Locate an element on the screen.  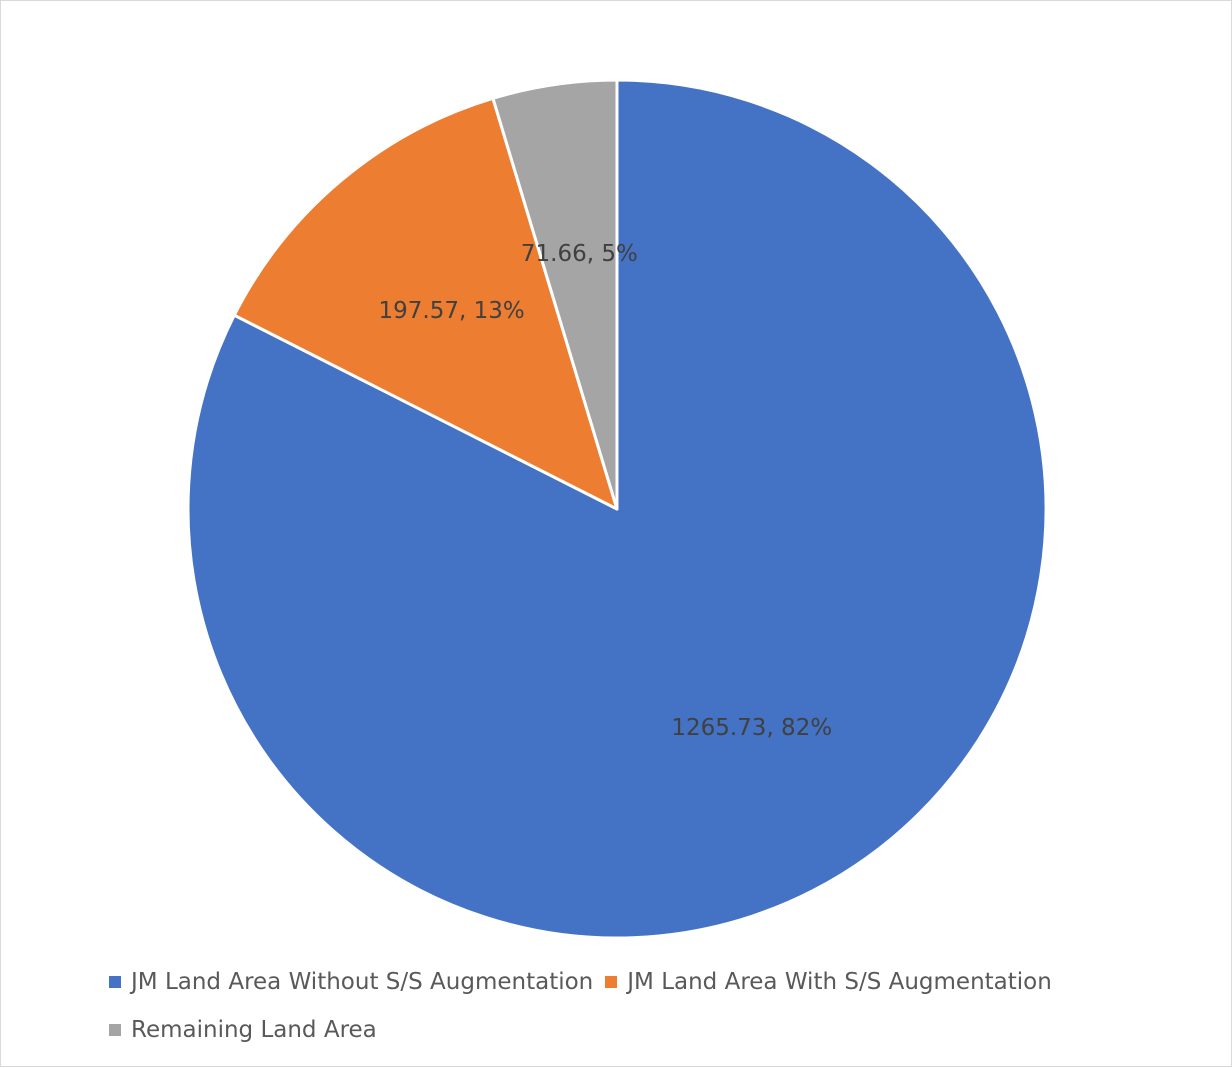
legend-item: JM Land Area With S/S Augmentation is located at coordinates (828, 982).